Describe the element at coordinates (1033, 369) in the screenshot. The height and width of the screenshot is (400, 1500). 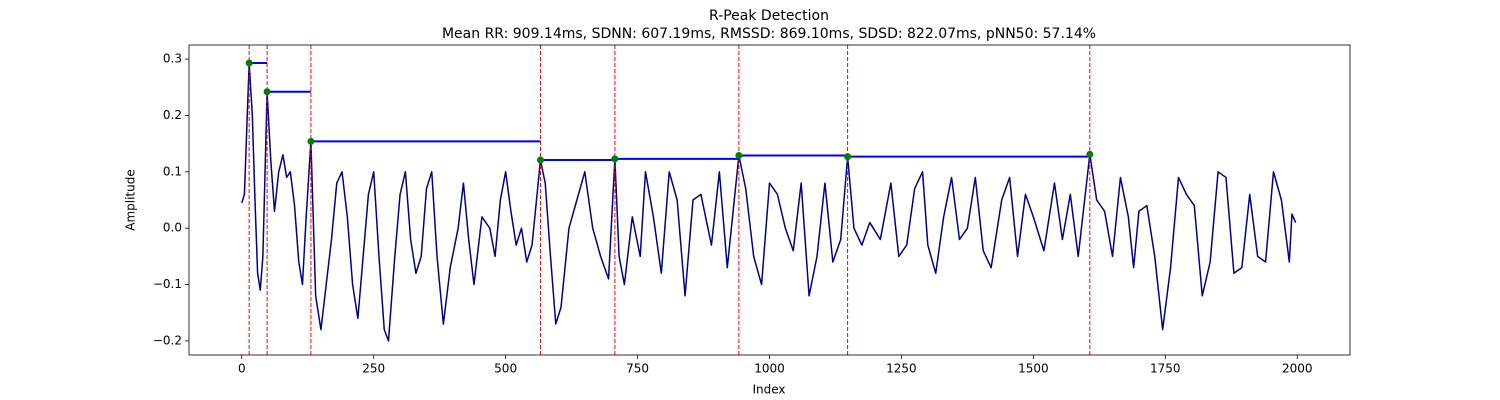
I see `x-tick-label: 1500` at that location.